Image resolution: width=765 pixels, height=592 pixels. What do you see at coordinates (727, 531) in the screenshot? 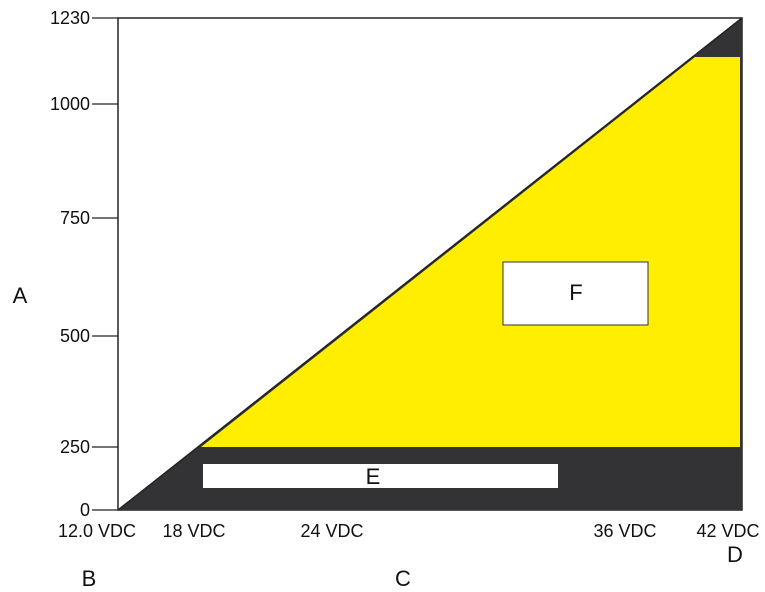
I see `x-tick-label: 42 VDC` at bounding box center [727, 531].